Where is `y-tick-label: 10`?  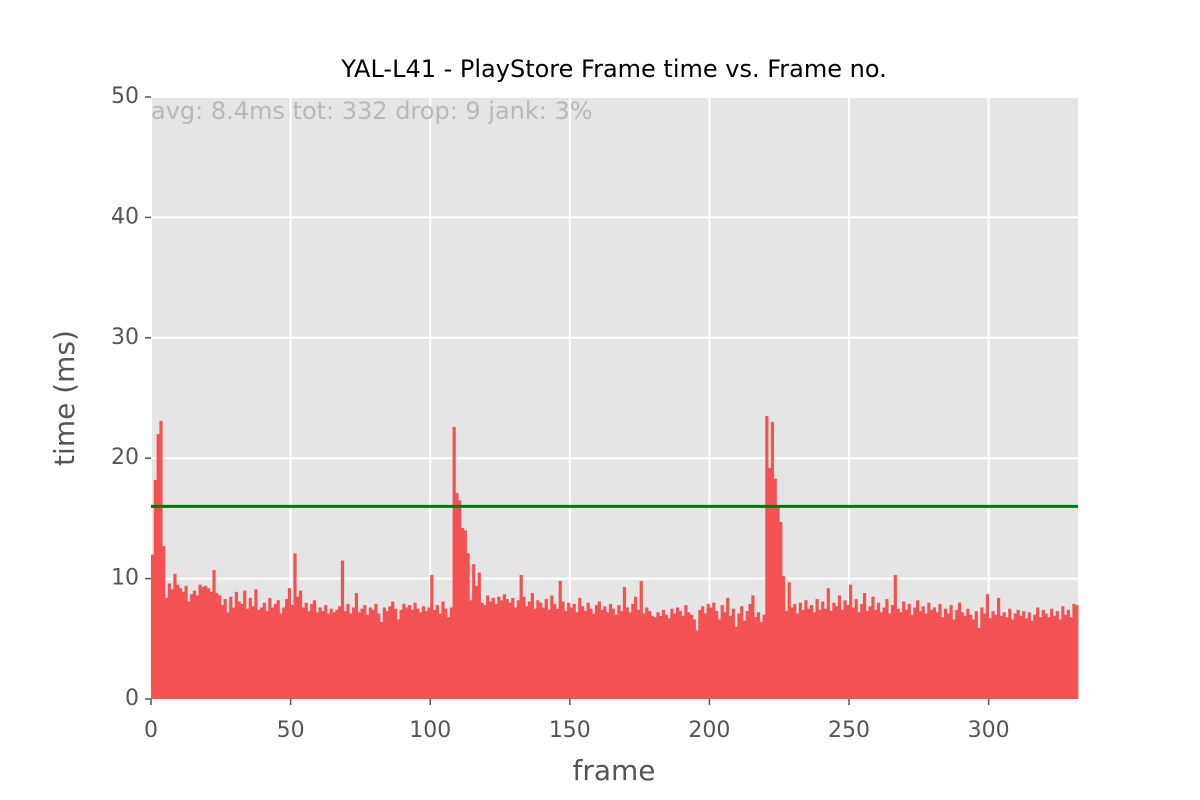 y-tick-label: 10 is located at coordinates (125, 578).